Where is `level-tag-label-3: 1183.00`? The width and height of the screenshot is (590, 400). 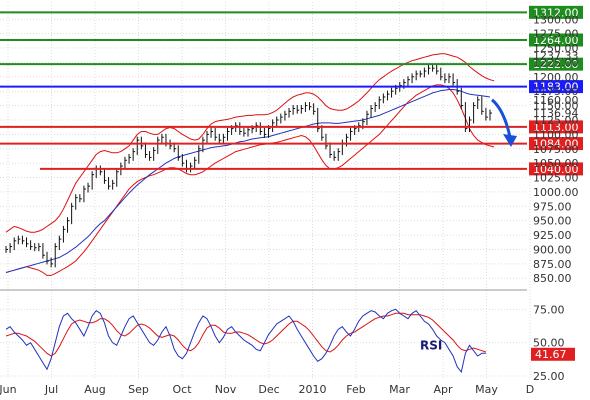
level-tag-label-3: 1183.00 is located at coordinates (556, 87).